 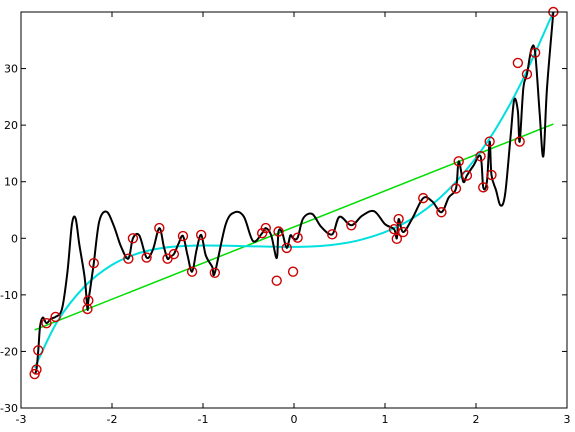 I want to click on y-tick-label: 0, so click(x=14, y=238).